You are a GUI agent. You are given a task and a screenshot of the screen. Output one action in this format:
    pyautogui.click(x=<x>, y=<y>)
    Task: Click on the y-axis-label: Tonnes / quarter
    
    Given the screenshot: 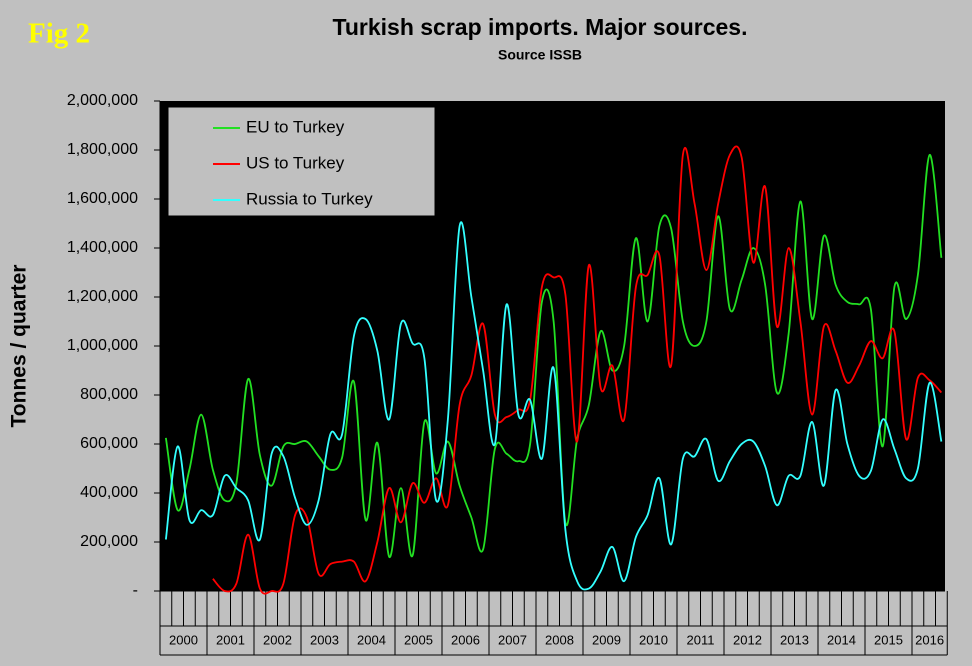 What is the action you would take?
    pyautogui.click(x=19, y=346)
    